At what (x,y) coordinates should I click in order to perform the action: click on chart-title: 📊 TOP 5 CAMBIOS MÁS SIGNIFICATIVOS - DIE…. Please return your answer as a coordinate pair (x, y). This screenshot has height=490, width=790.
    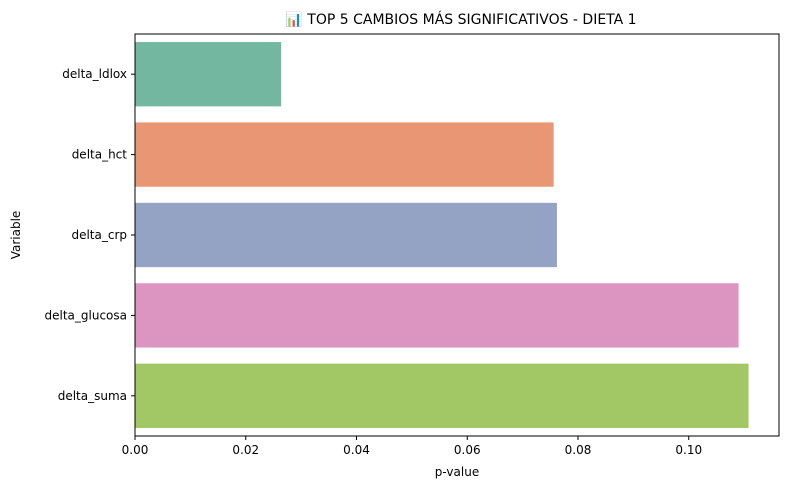
    Looking at the image, I should click on (460, 19).